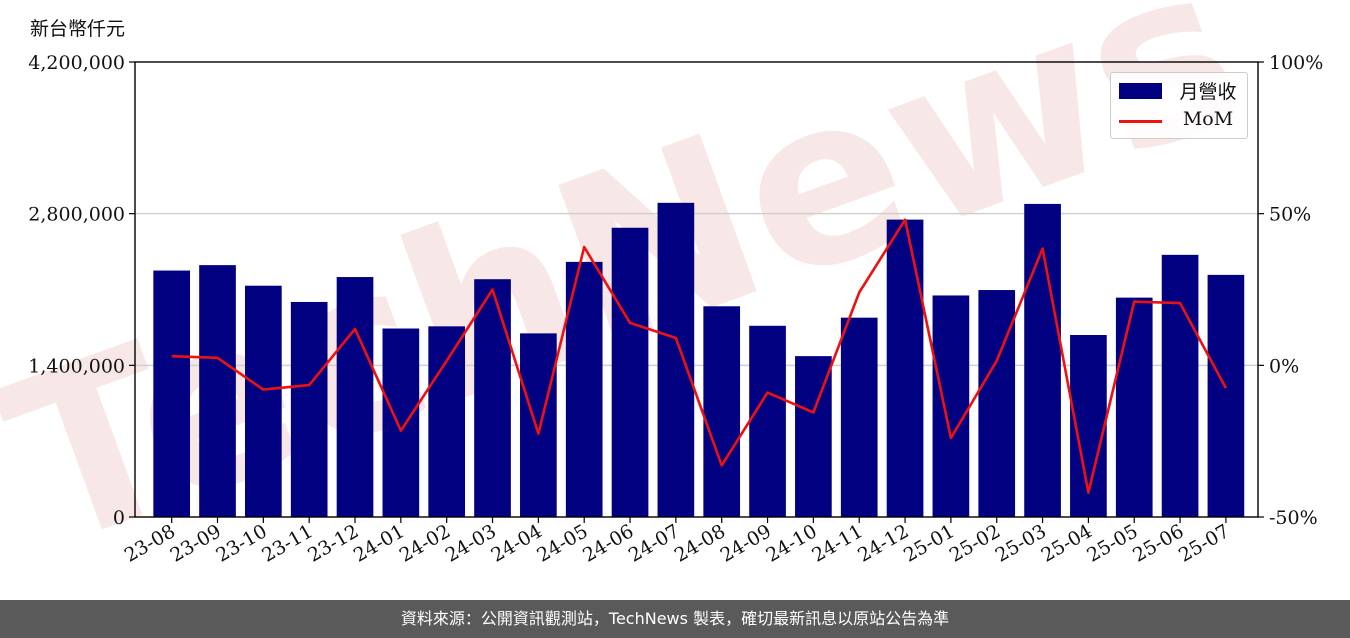  Describe the element at coordinates (700, 543) in the screenshot. I see `x-tick-label: 24-08` at that location.